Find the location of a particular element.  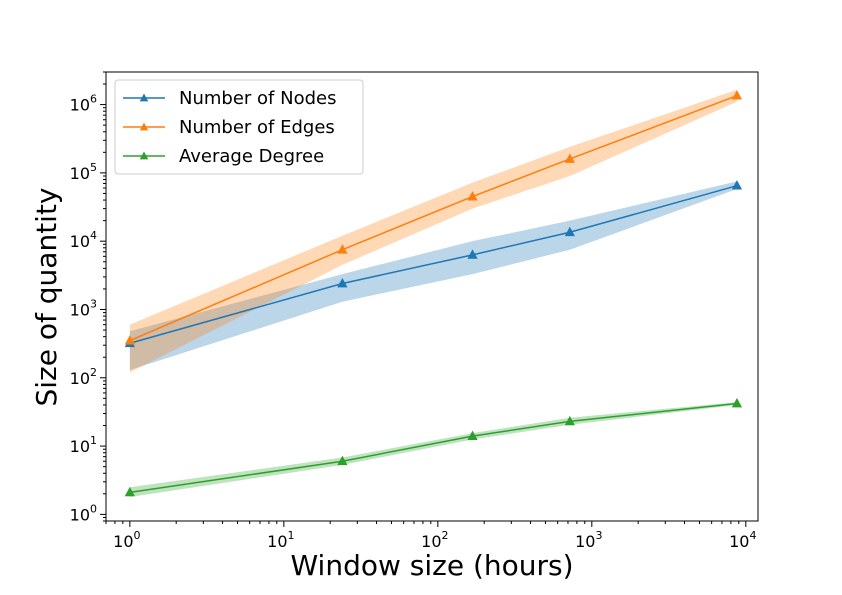

legend-box is located at coordinates (239, 127).